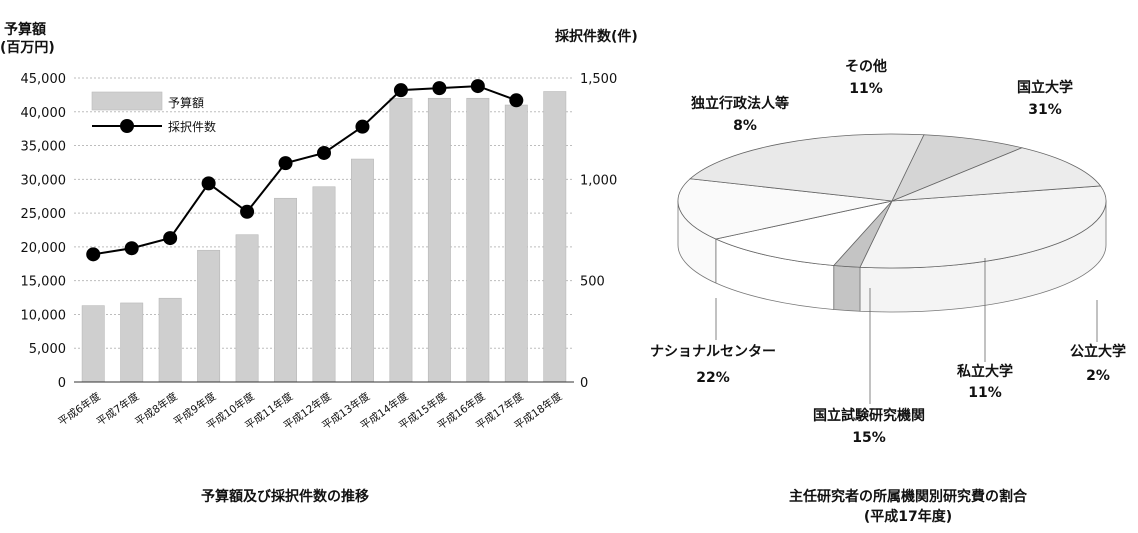 The height and width of the screenshot is (533, 1138). I want to click on pie-slice-side, so click(847, 288).